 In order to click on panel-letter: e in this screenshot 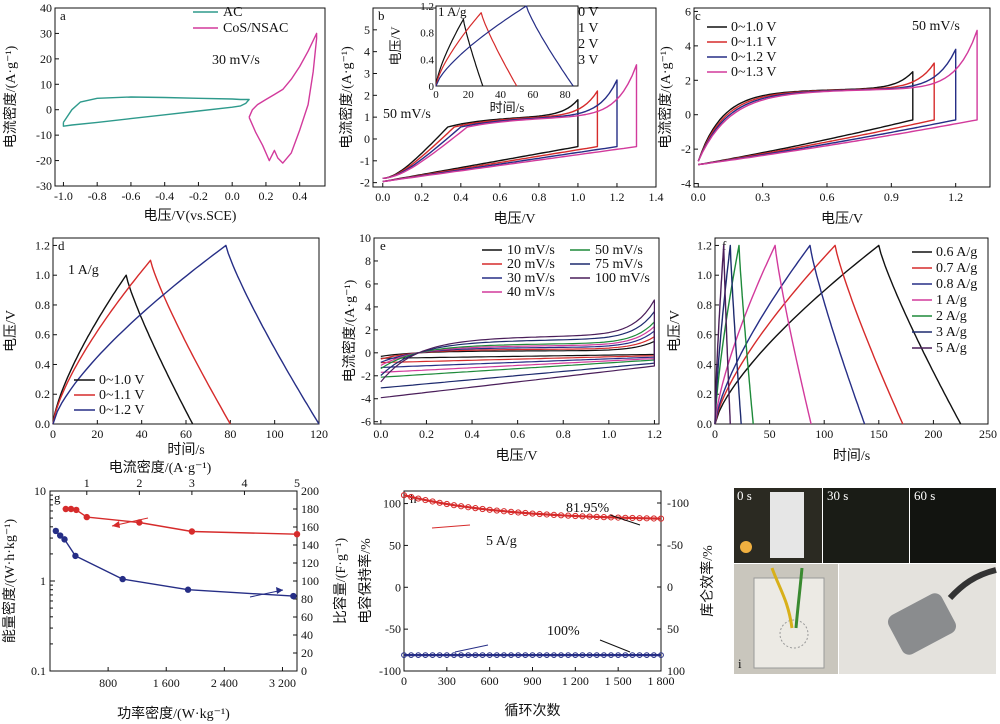, I will do `click(383, 245)`.